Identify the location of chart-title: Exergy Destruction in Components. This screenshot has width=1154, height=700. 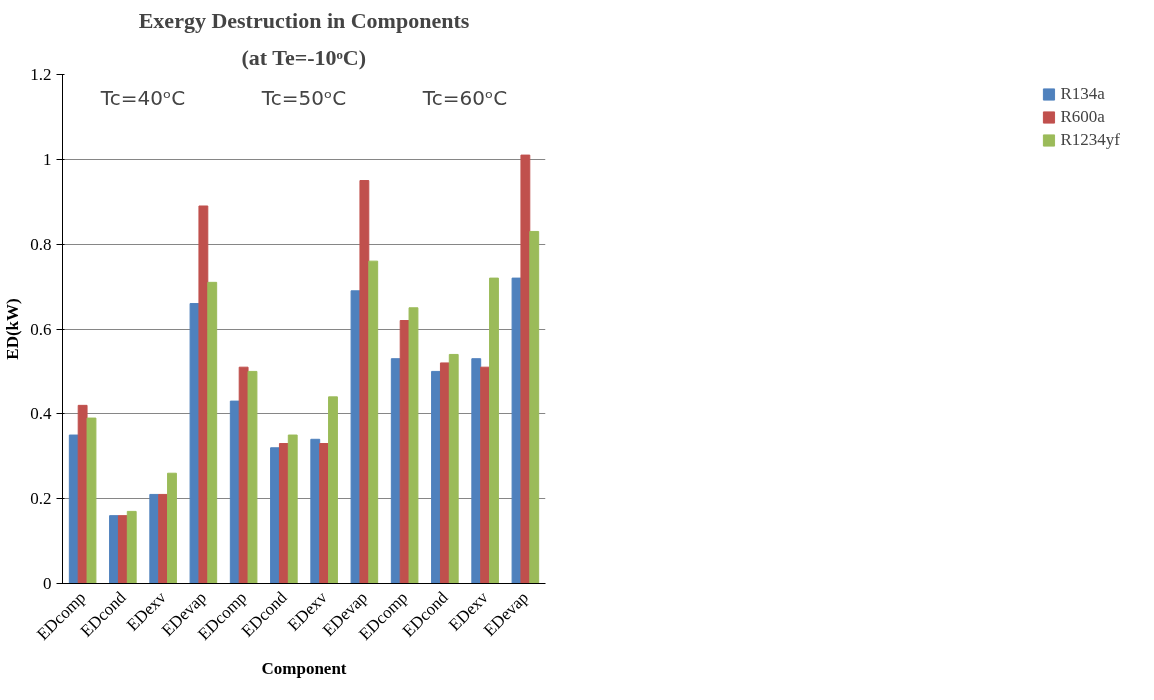
(304, 20).